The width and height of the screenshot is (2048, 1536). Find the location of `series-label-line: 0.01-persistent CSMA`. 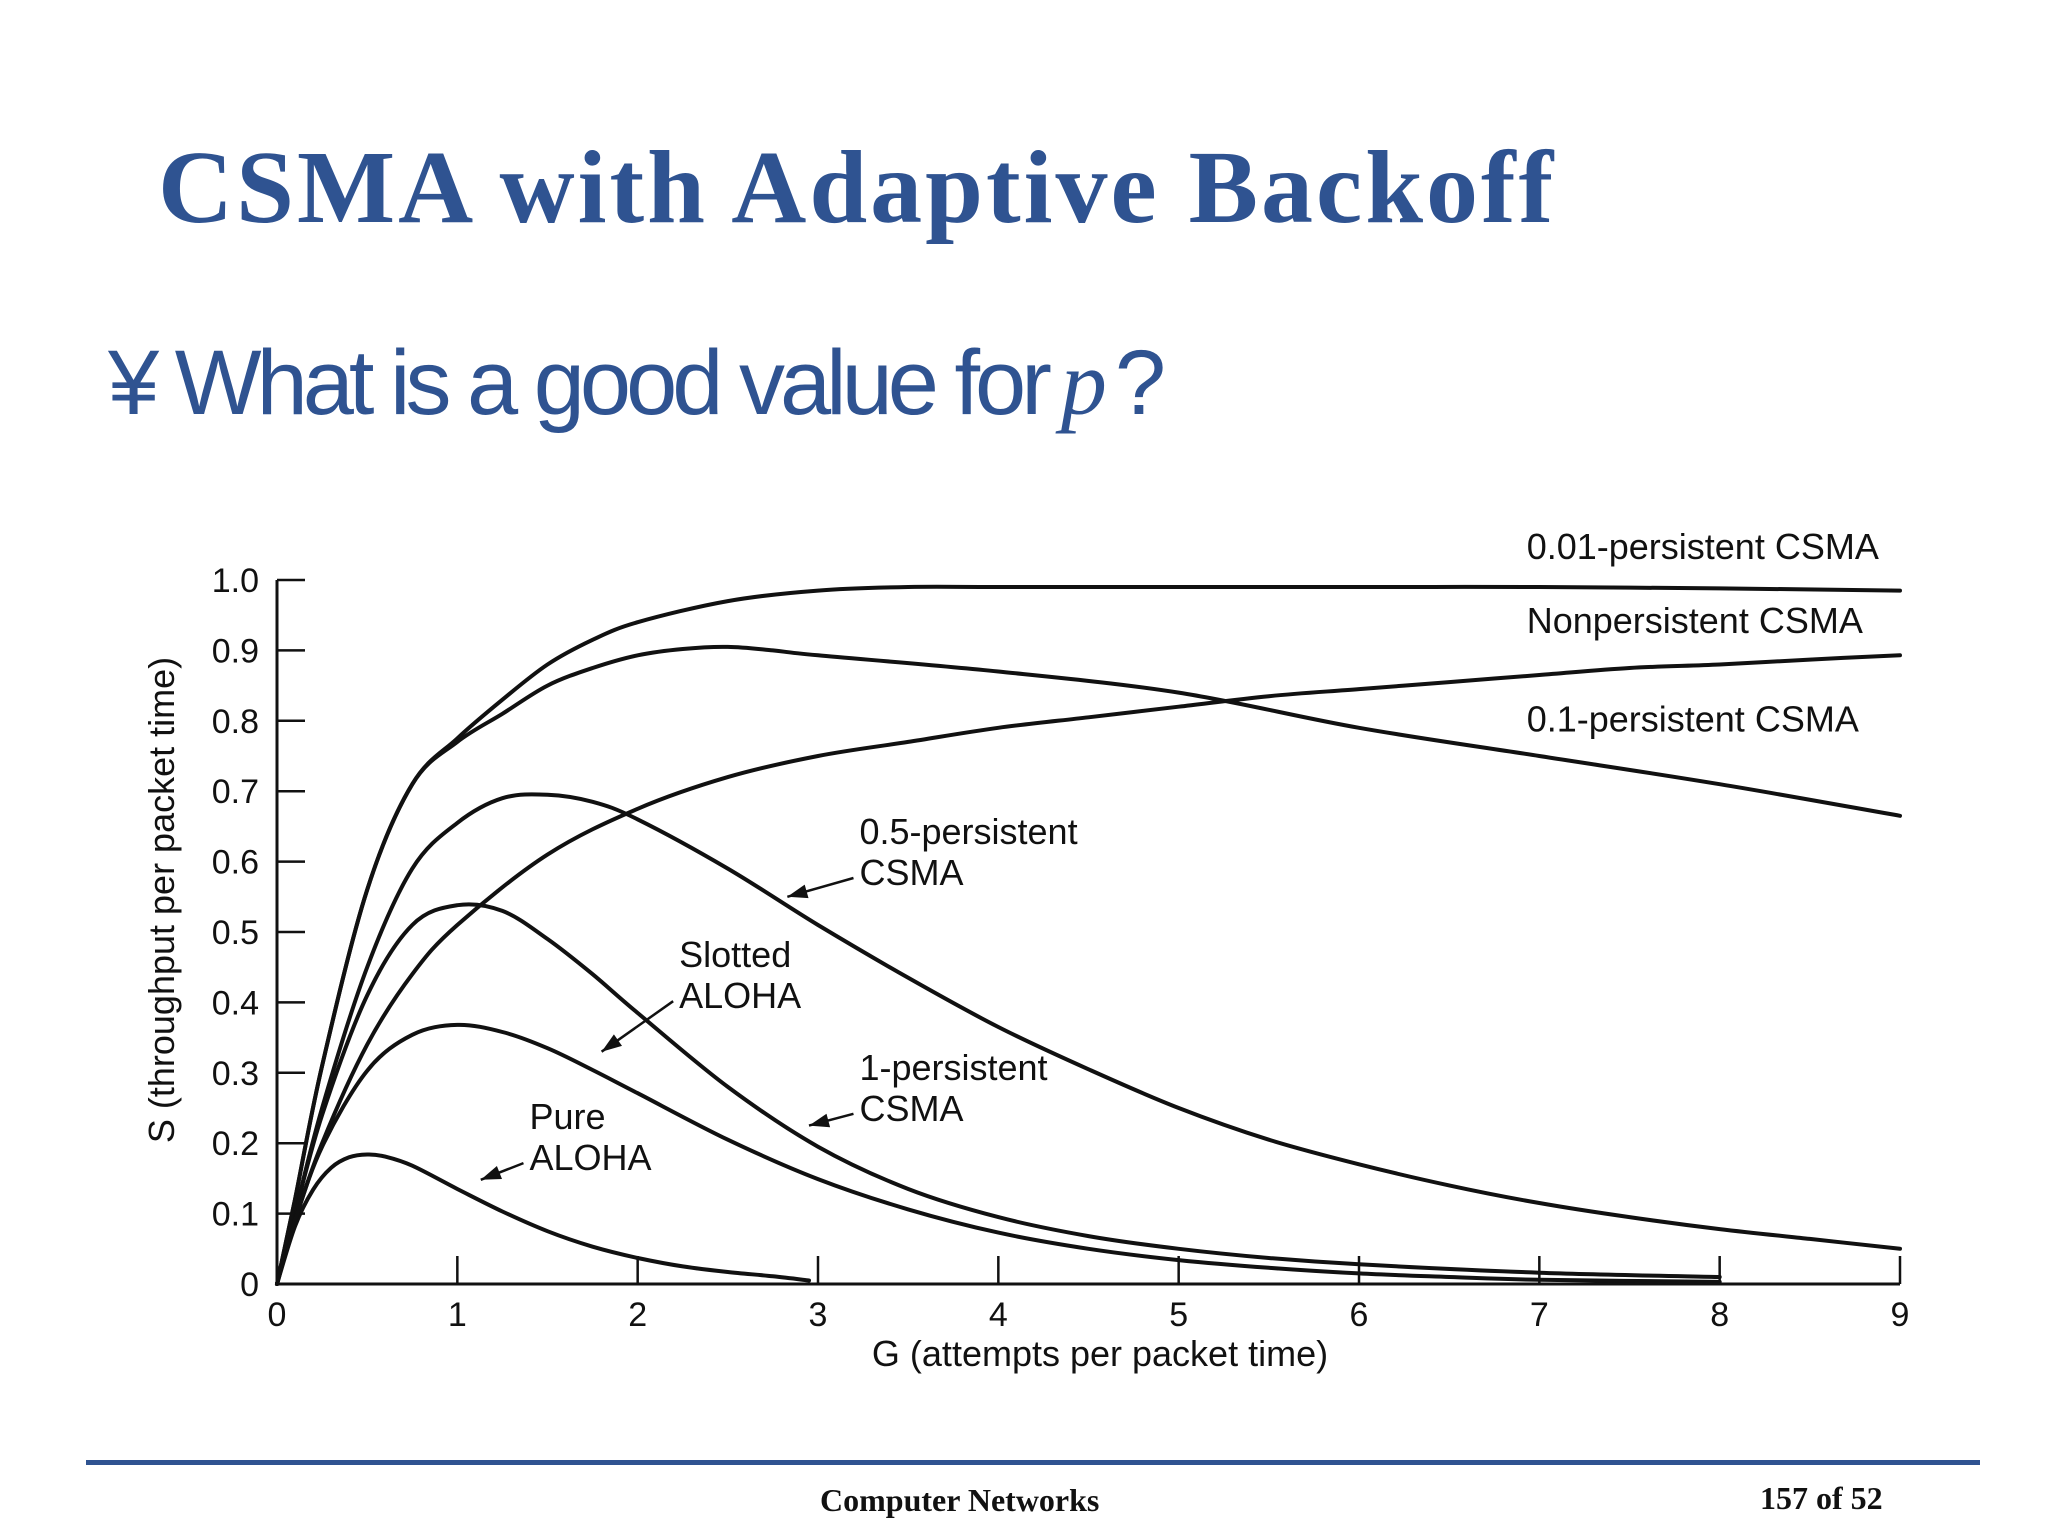

series-label-line: 0.01-persistent CSMA is located at coordinates (1703, 546).